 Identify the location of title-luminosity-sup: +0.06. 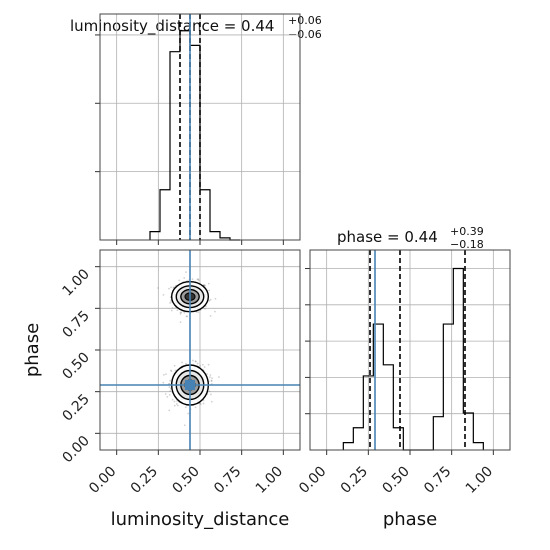
(305, 20).